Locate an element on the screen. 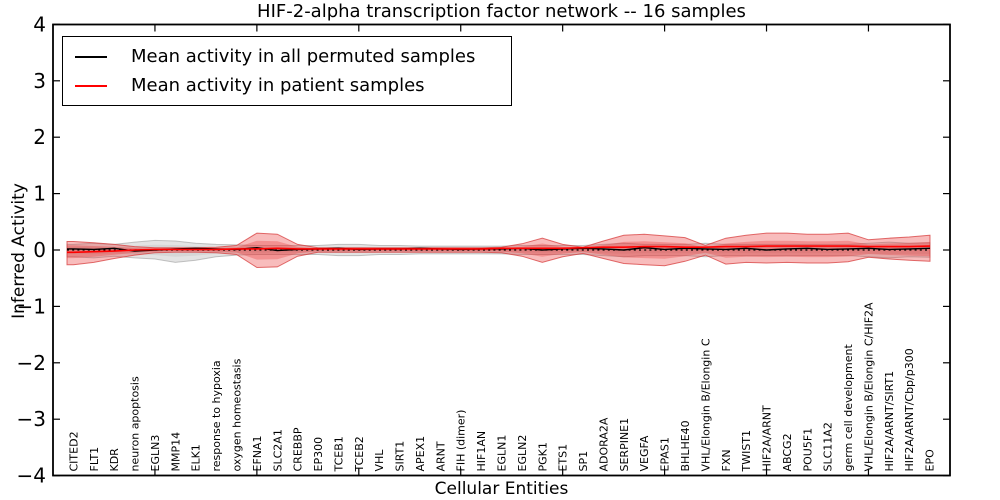 This screenshot has height=500, width=1000. y-tick-label: 3 is located at coordinates (39, 81).